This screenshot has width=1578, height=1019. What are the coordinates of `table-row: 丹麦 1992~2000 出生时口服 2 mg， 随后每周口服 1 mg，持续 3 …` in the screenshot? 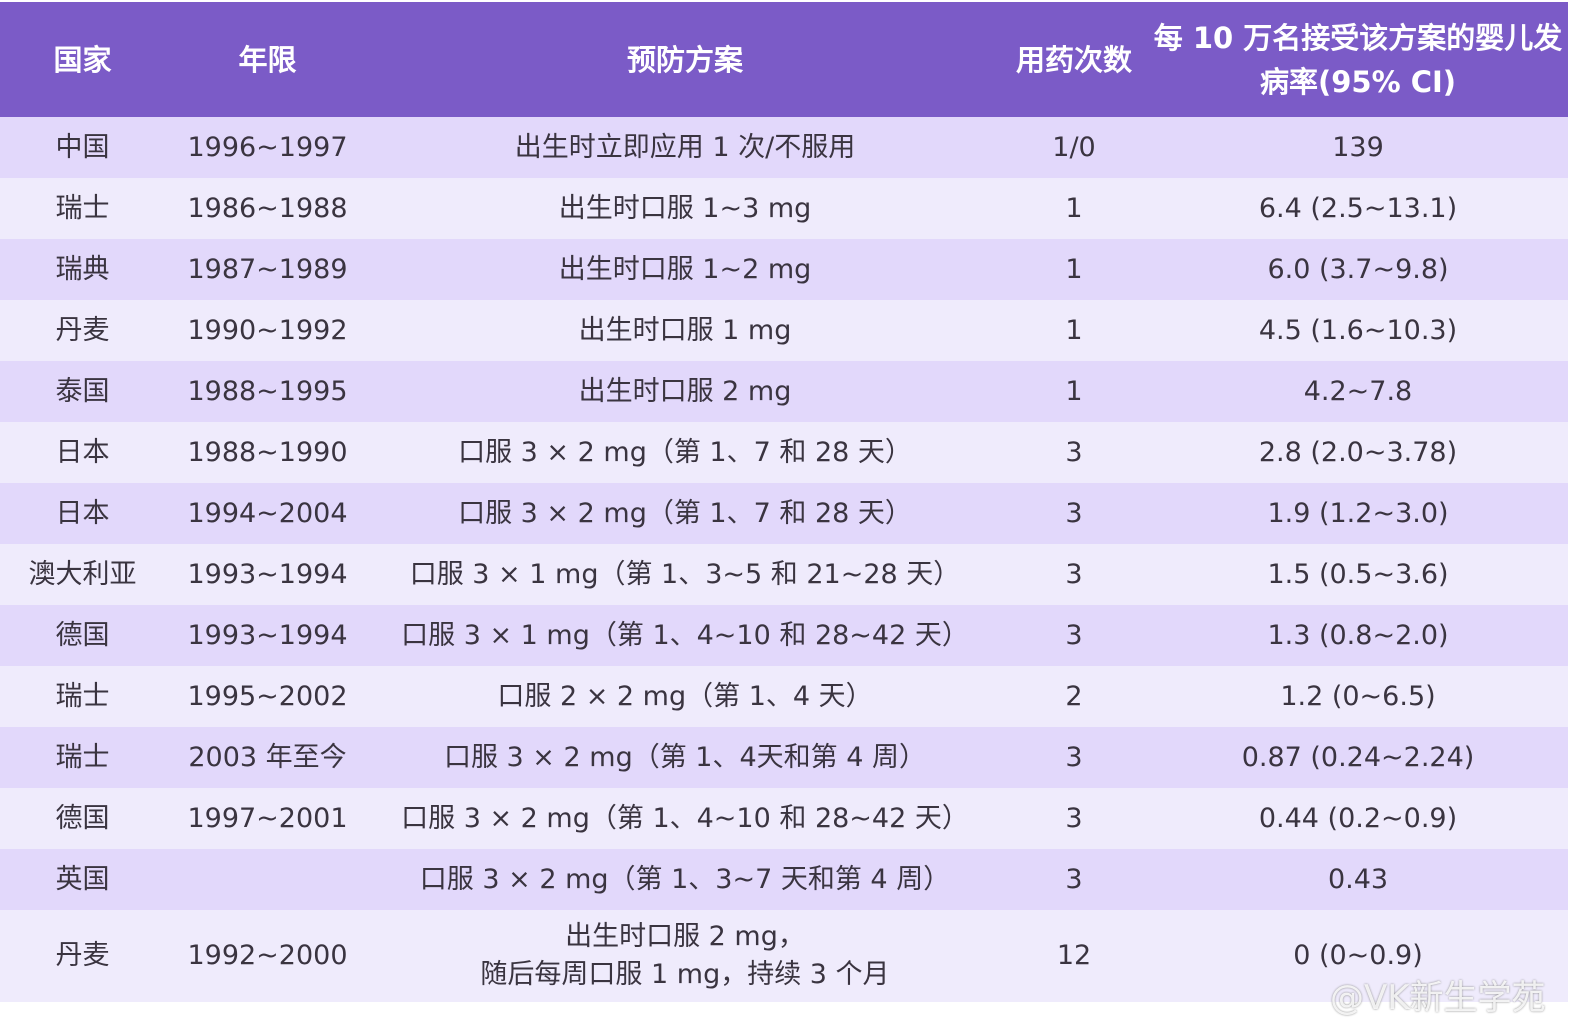 It's located at (784, 956).